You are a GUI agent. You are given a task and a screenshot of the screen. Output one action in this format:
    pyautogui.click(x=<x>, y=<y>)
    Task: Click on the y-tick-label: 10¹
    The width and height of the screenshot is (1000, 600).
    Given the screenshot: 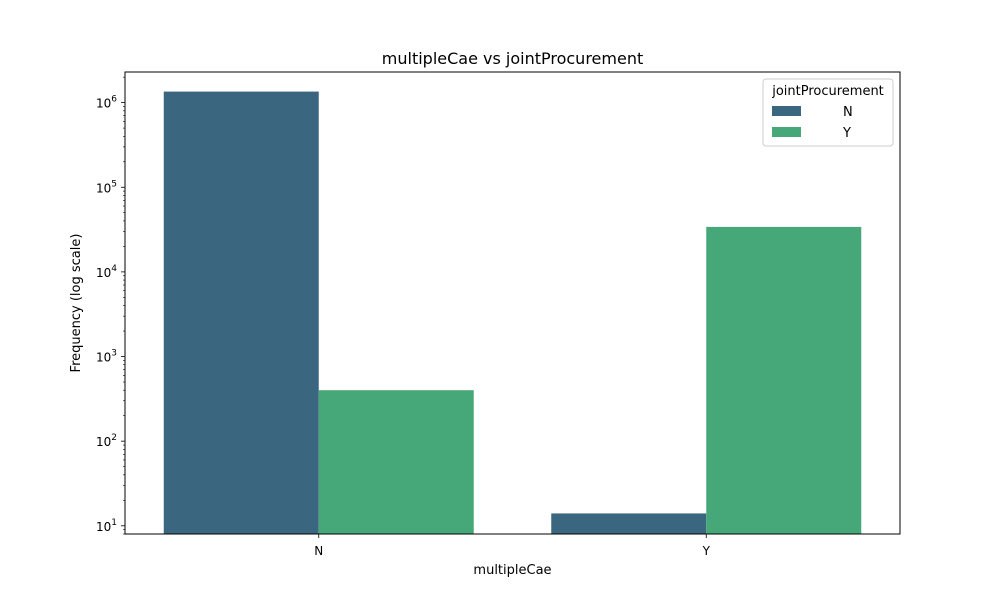 What is the action you would take?
    pyautogui.click(x=106, y=526)
    